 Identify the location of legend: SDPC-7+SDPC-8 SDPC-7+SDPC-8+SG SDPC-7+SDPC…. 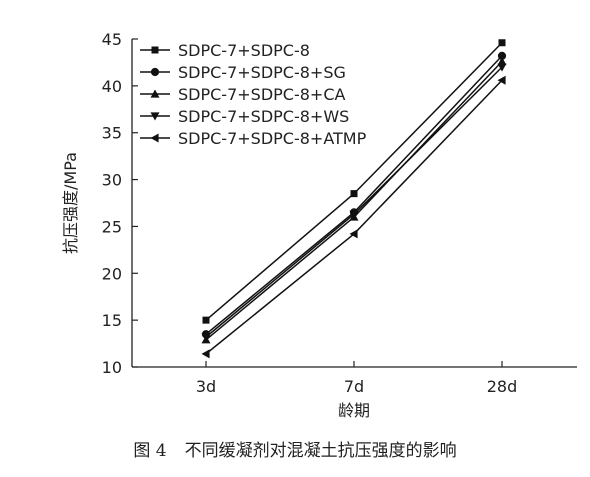
(253, 94).